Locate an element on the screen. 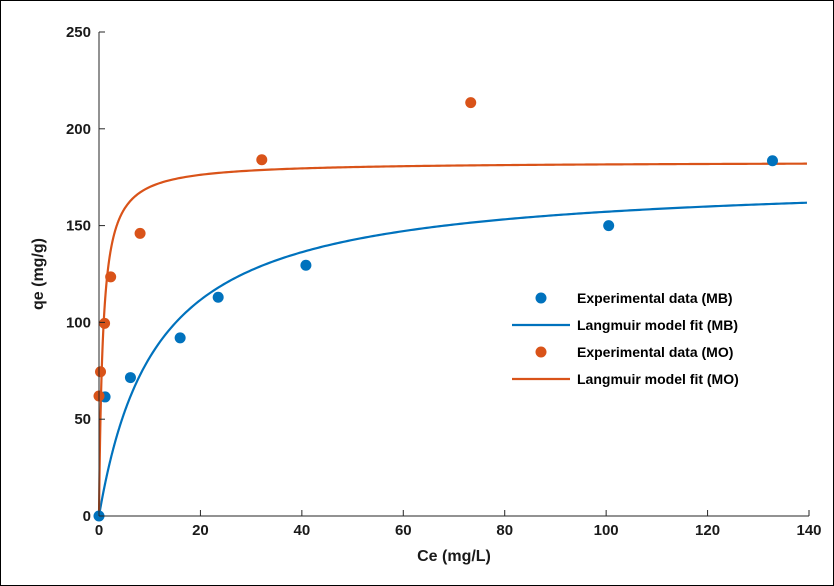 This screenshot has height=586, width=834. x-tick-label: 140 is located at coordinates (808, 530).